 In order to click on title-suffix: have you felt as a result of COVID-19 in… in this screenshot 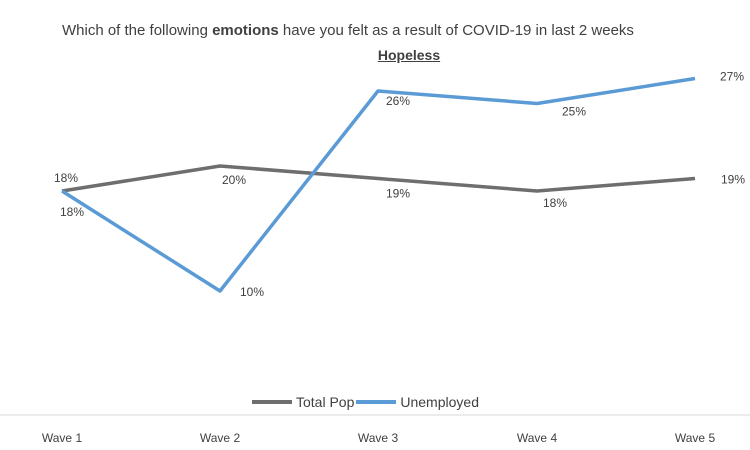, I will do `click(456, 30)`.